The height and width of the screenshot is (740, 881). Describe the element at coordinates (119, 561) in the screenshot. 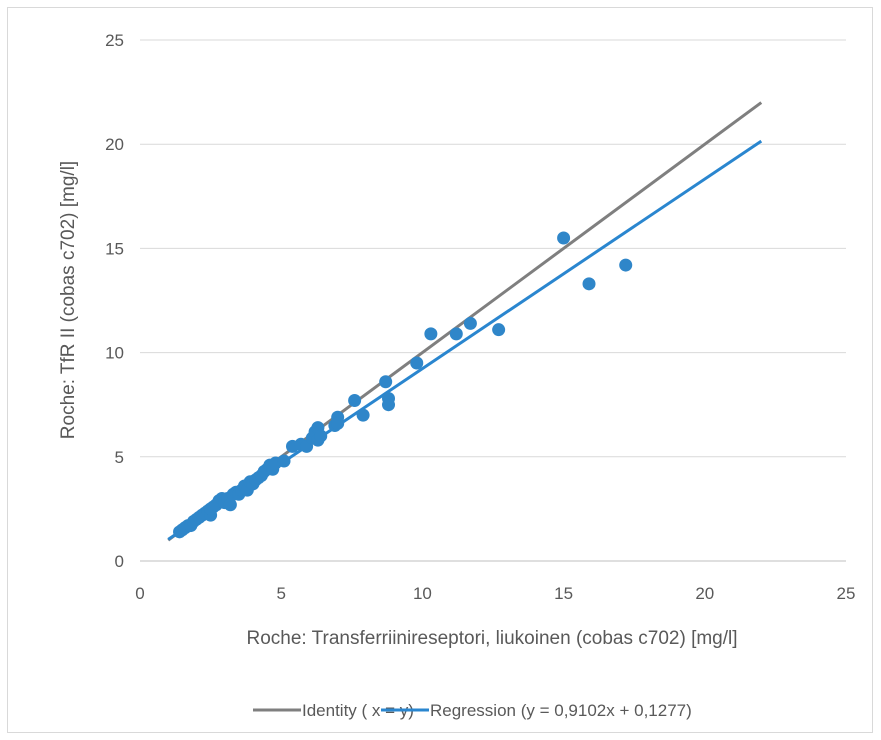

I see `y-tick-label: 0` at that location.